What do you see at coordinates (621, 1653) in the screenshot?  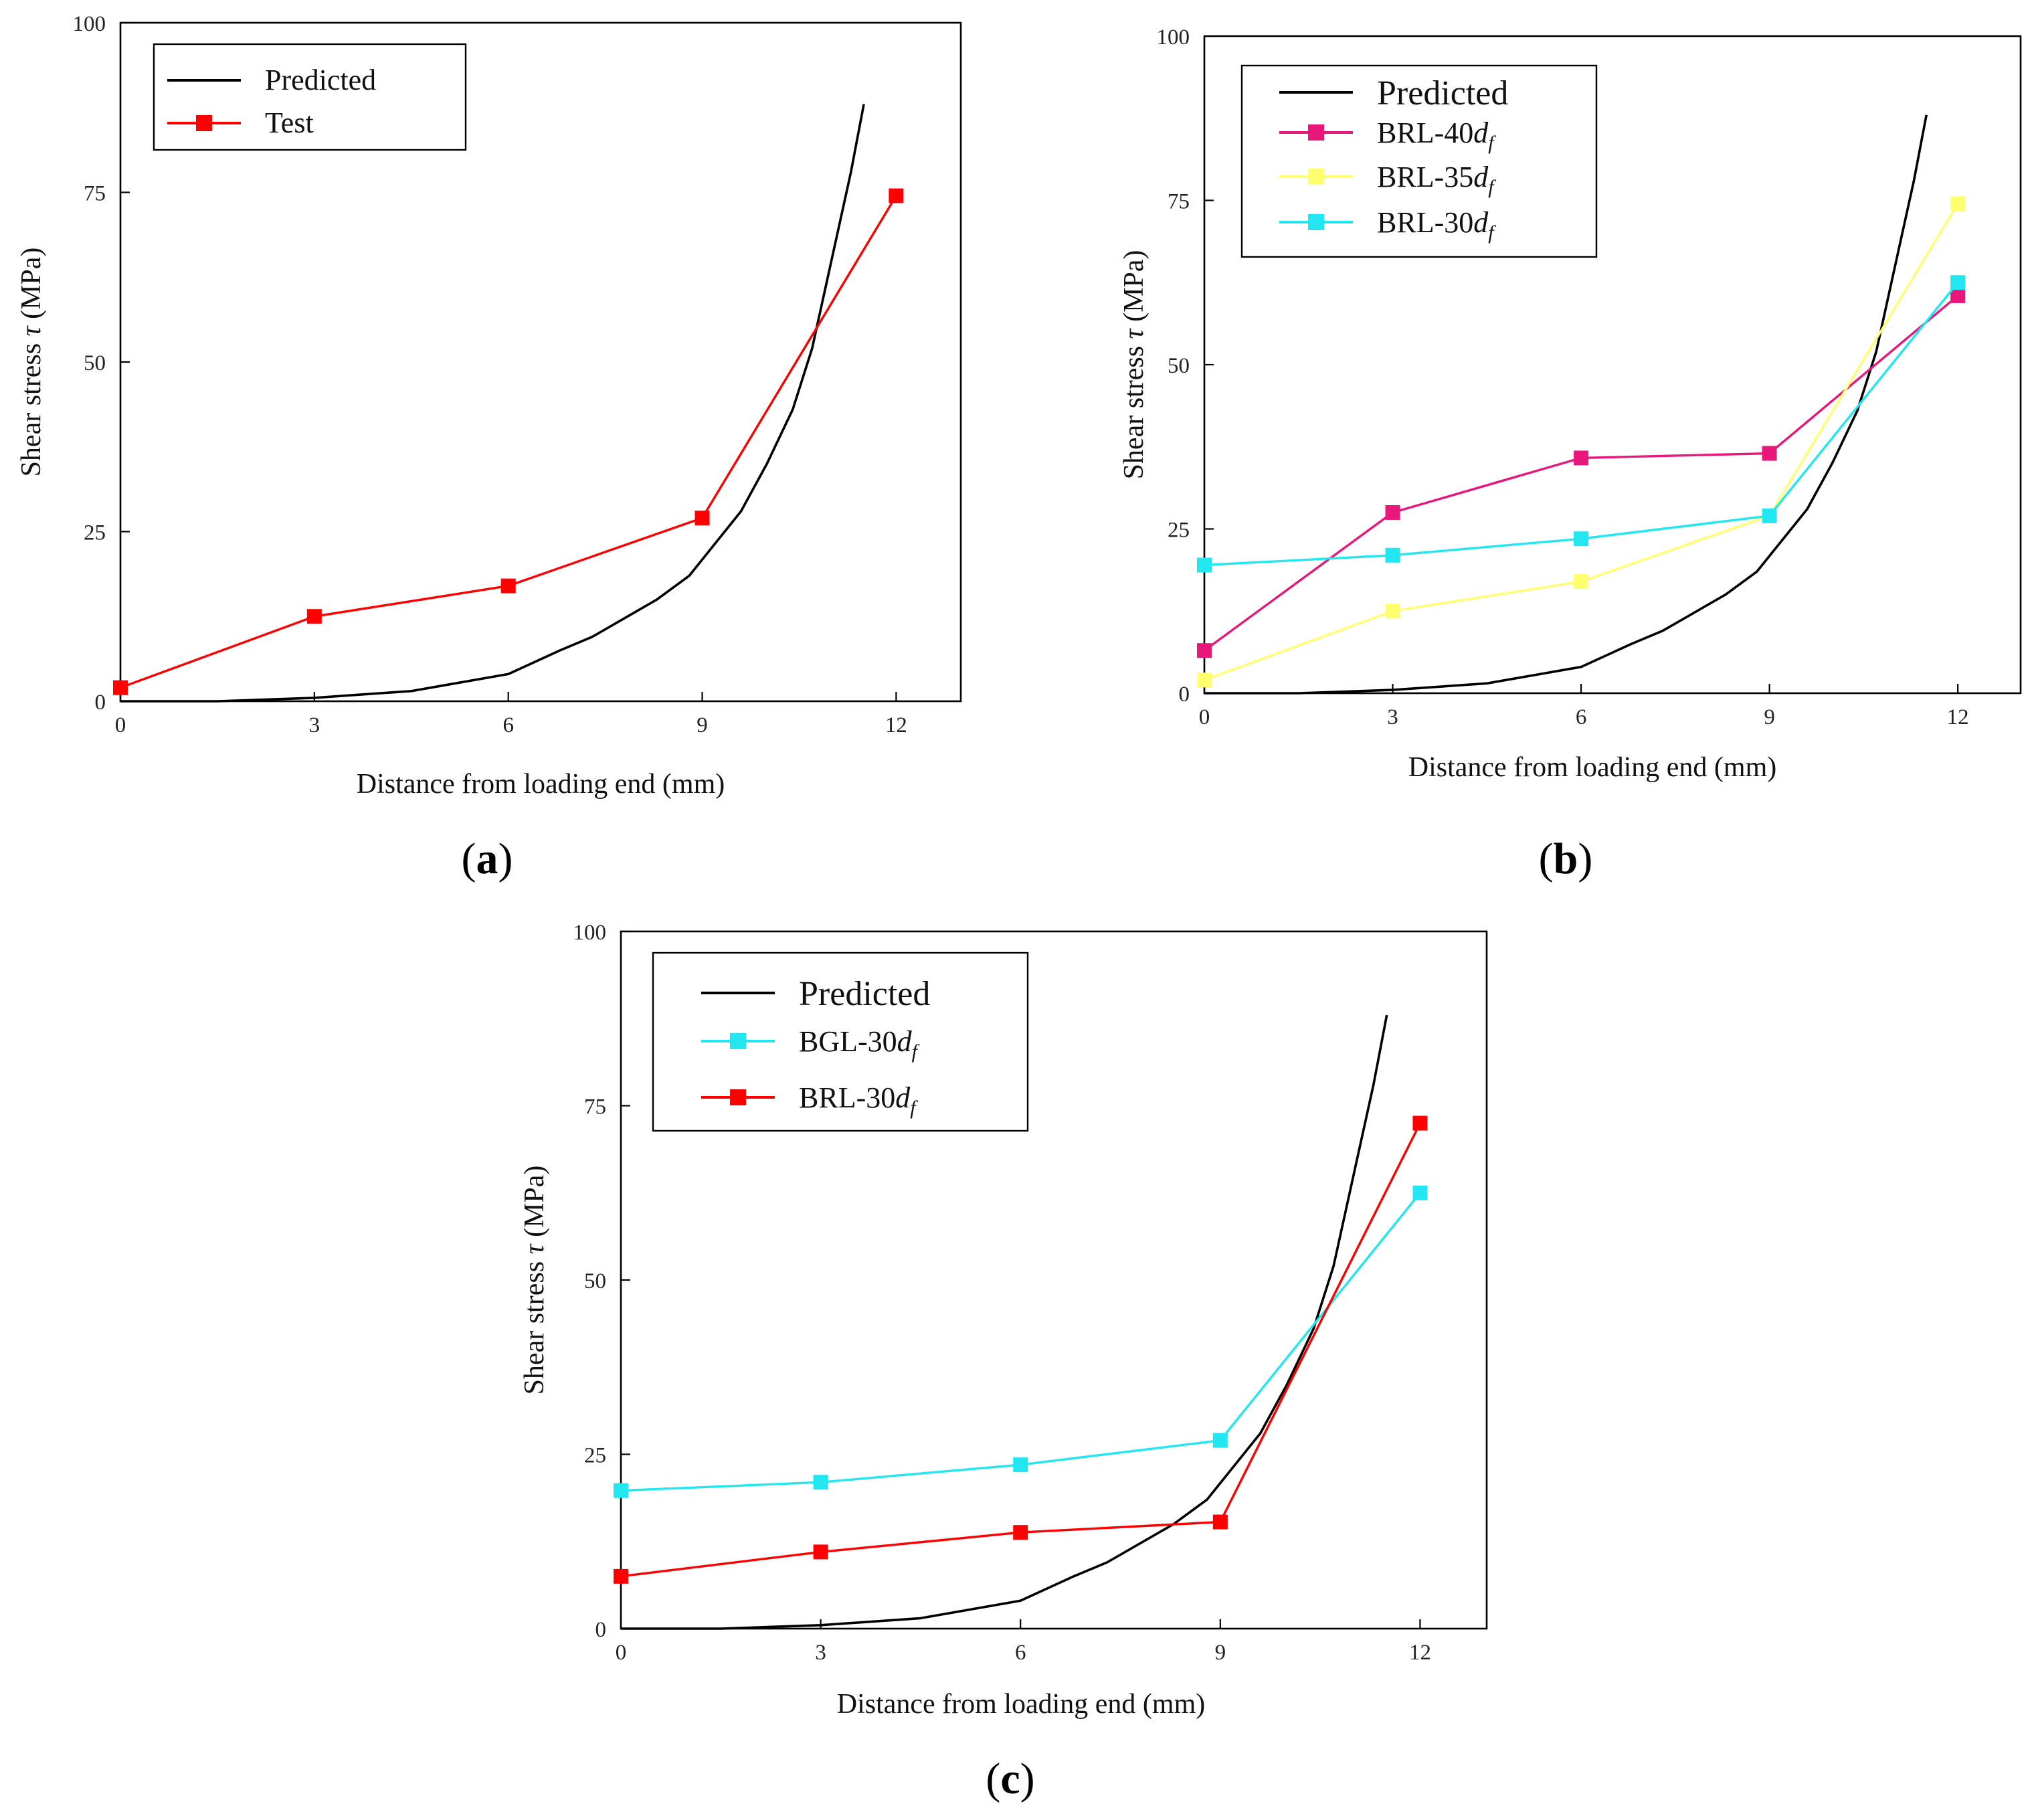 I see `x-tick-label-c-0: 0` at bounding box center [621, 1653].